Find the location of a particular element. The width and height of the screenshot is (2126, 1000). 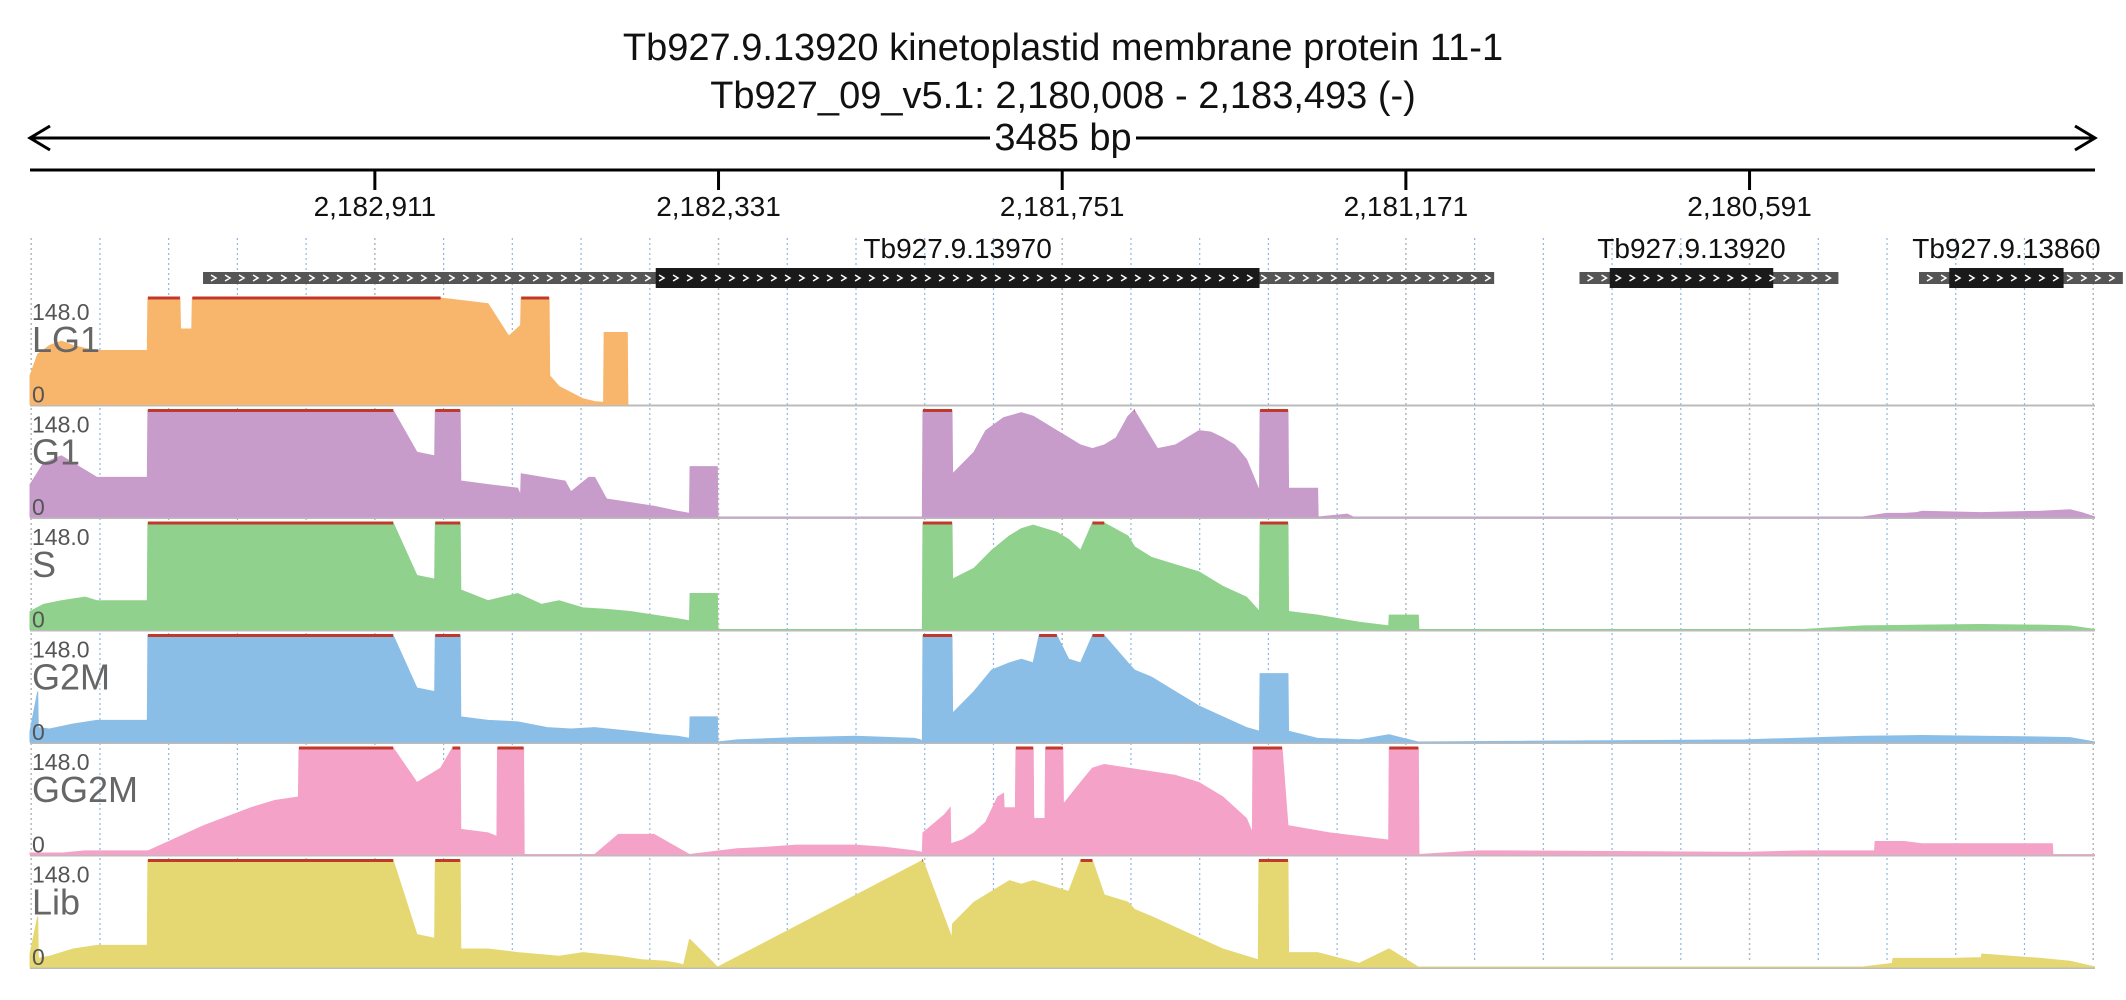

track-g2m: 148.0 0 G2M is located at coordinates (1062, 689).